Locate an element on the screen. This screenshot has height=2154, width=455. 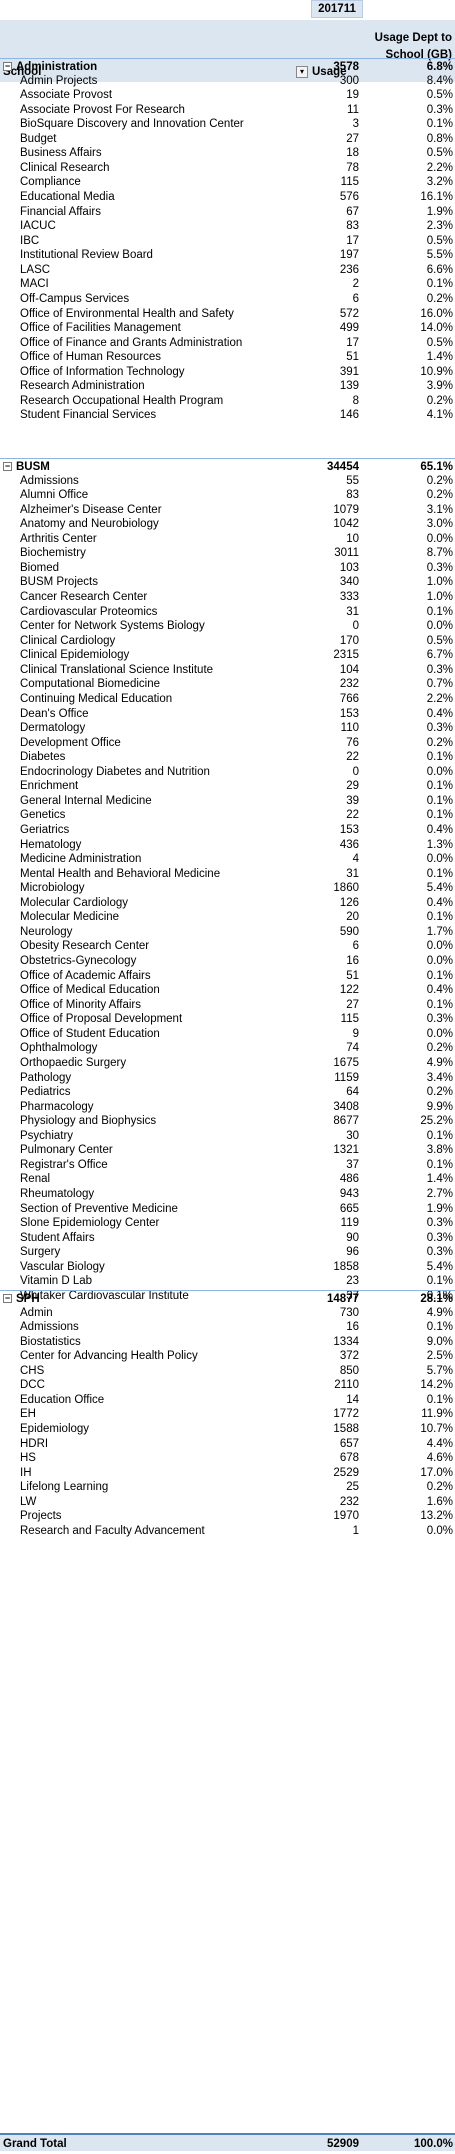
department-usage: 51 is located at coordinates (352, 357).